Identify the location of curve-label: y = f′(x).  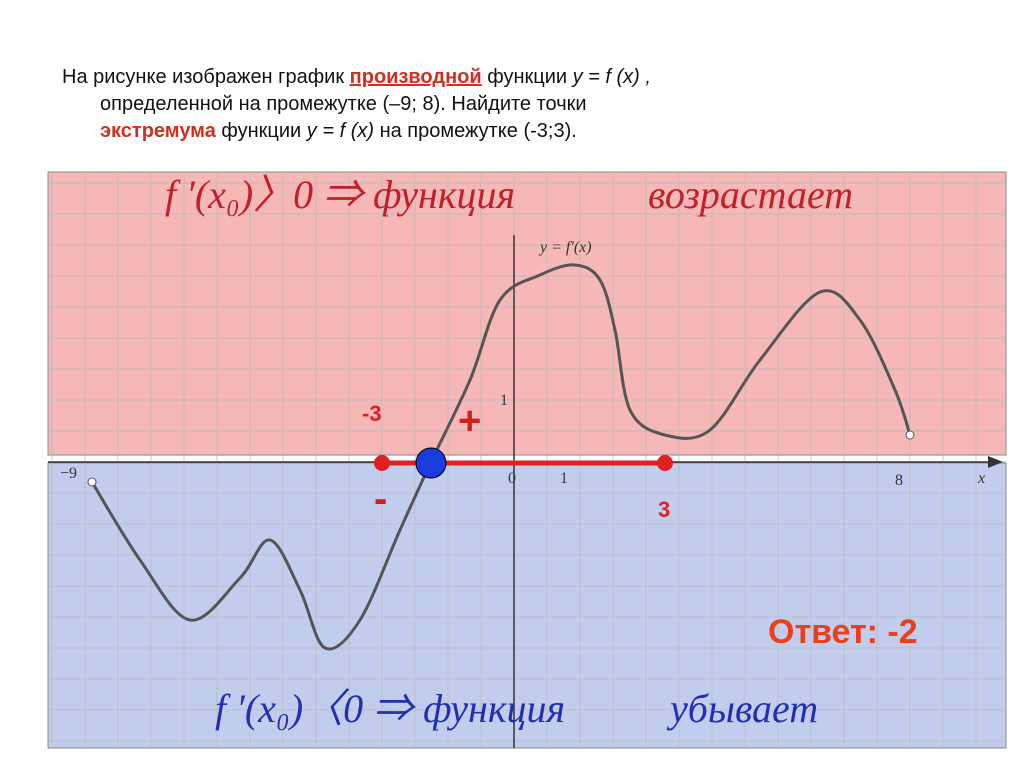
(565, 247).